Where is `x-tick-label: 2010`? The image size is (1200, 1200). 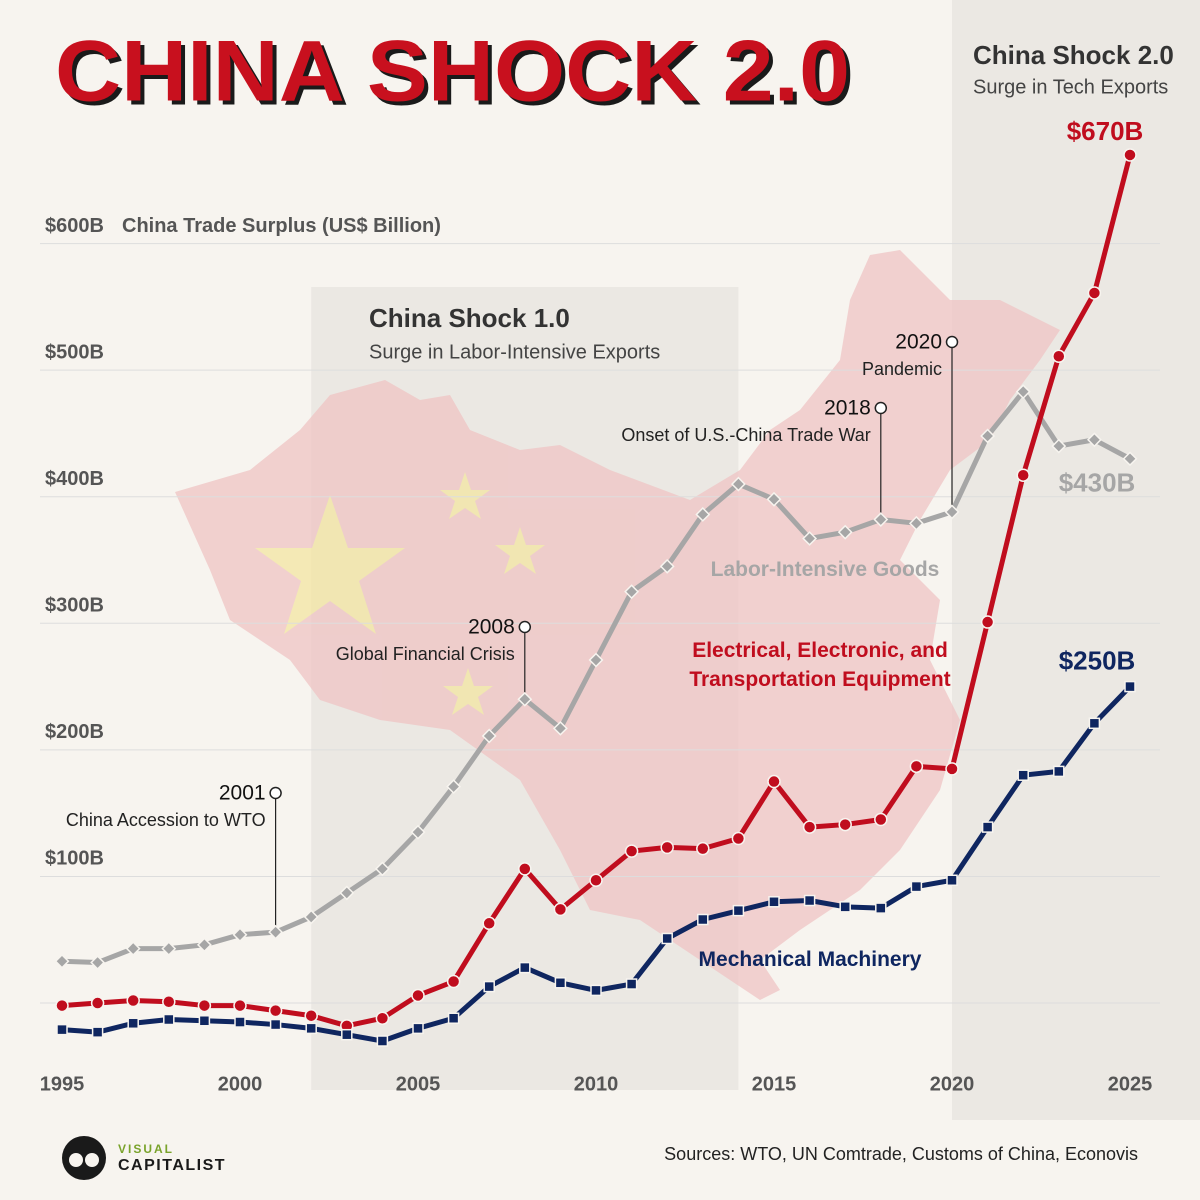 x-tick-label: 2010 is located at coordinates (596, 1084).